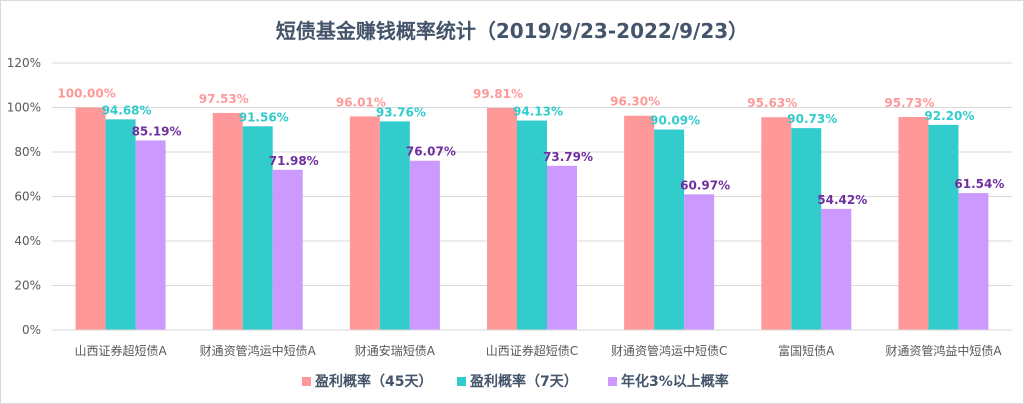 The height and width of the screenshot is (404, 1024). What do you see at coordinates (27, 286) in the screenshot?
I see `y-tick-label: 20%` at bounding box center [27, 286].